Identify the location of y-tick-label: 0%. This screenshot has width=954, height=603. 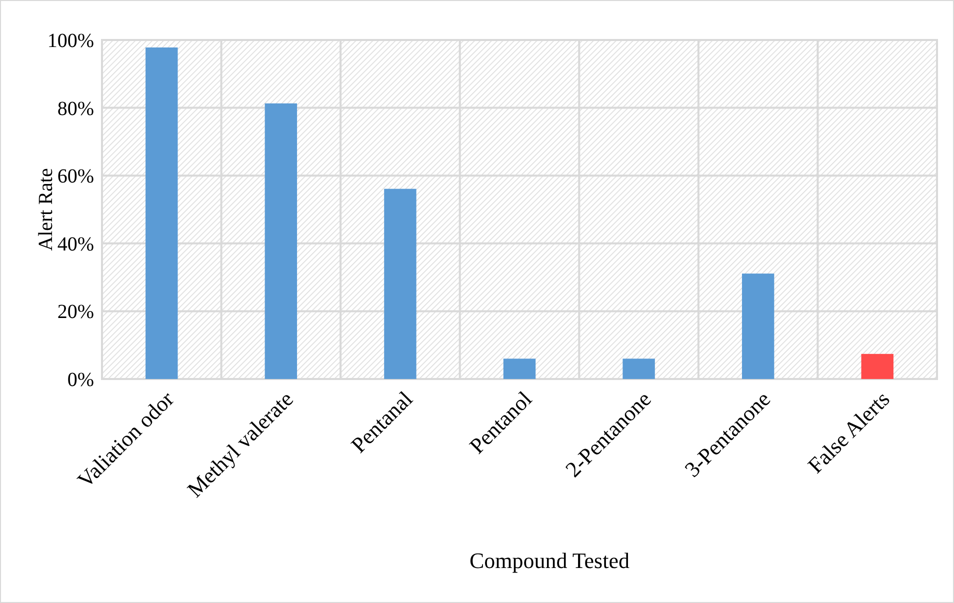
(80, 380).